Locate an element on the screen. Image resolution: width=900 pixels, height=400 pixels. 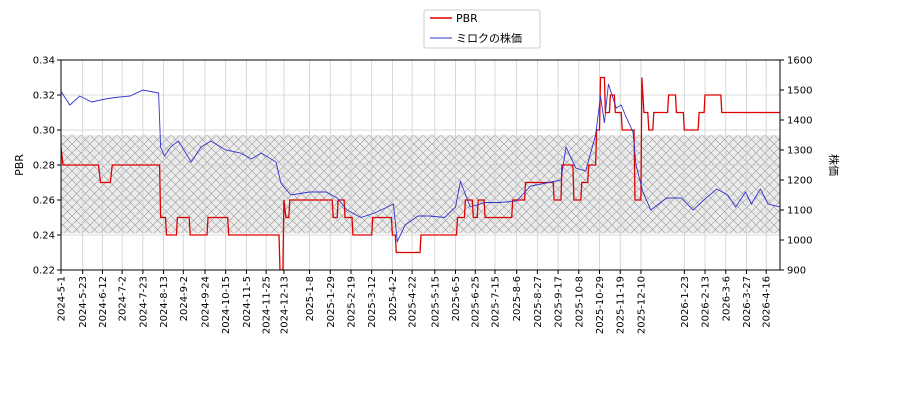
legend-label-pbr: PBR is located at coordinates (467, 18).